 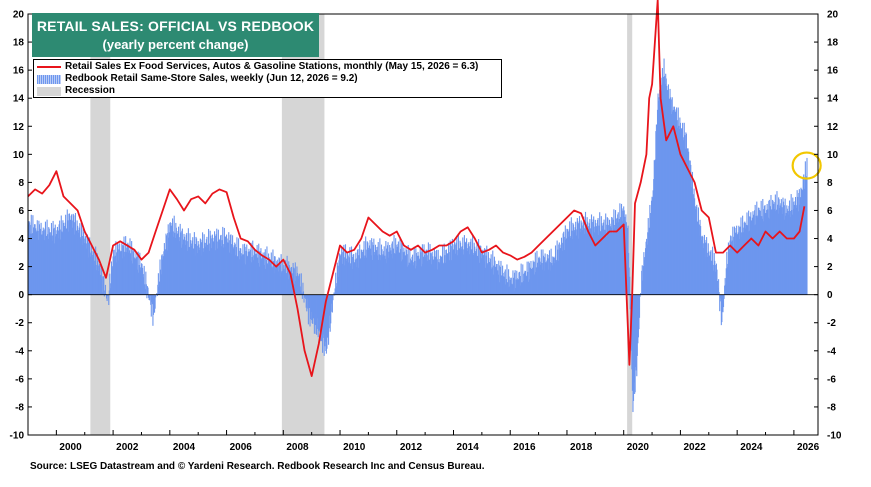 I want to click on x-tick-label: 2018, so click(x=581, y=447).